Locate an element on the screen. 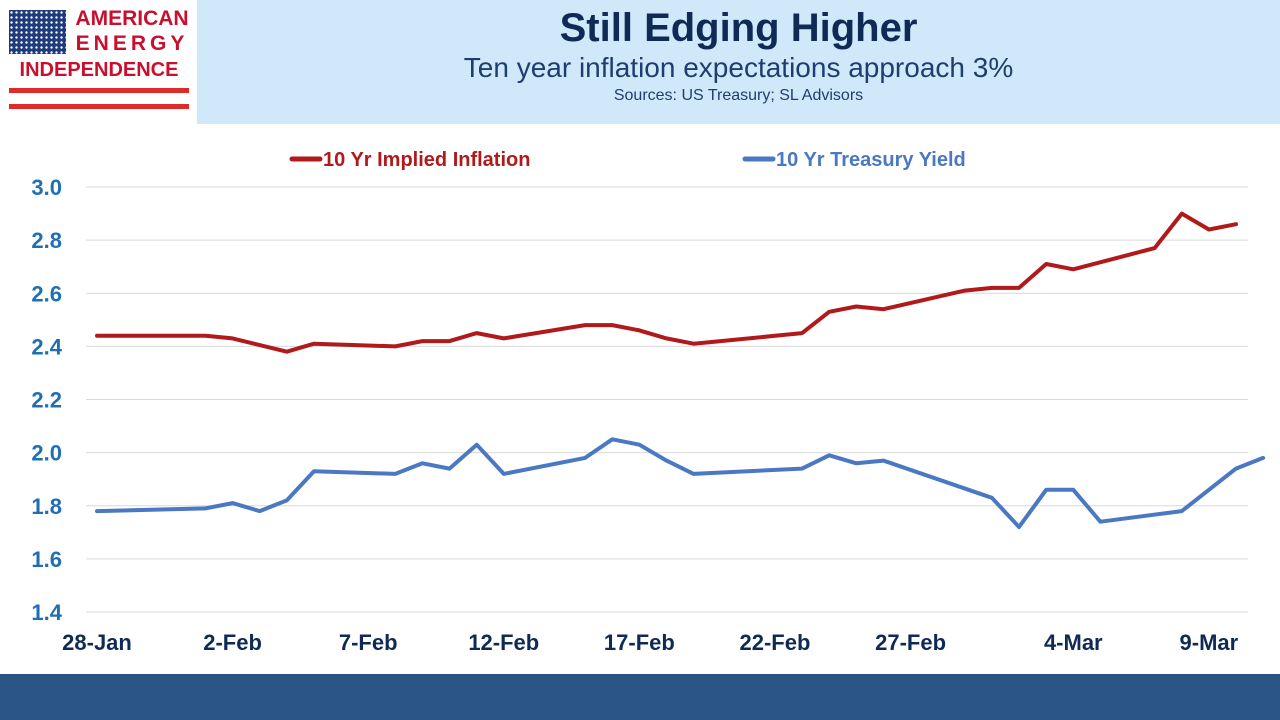 The image size is (1280, 720). x-tick-label: 27-Feb is located at coordinates (910, 642).